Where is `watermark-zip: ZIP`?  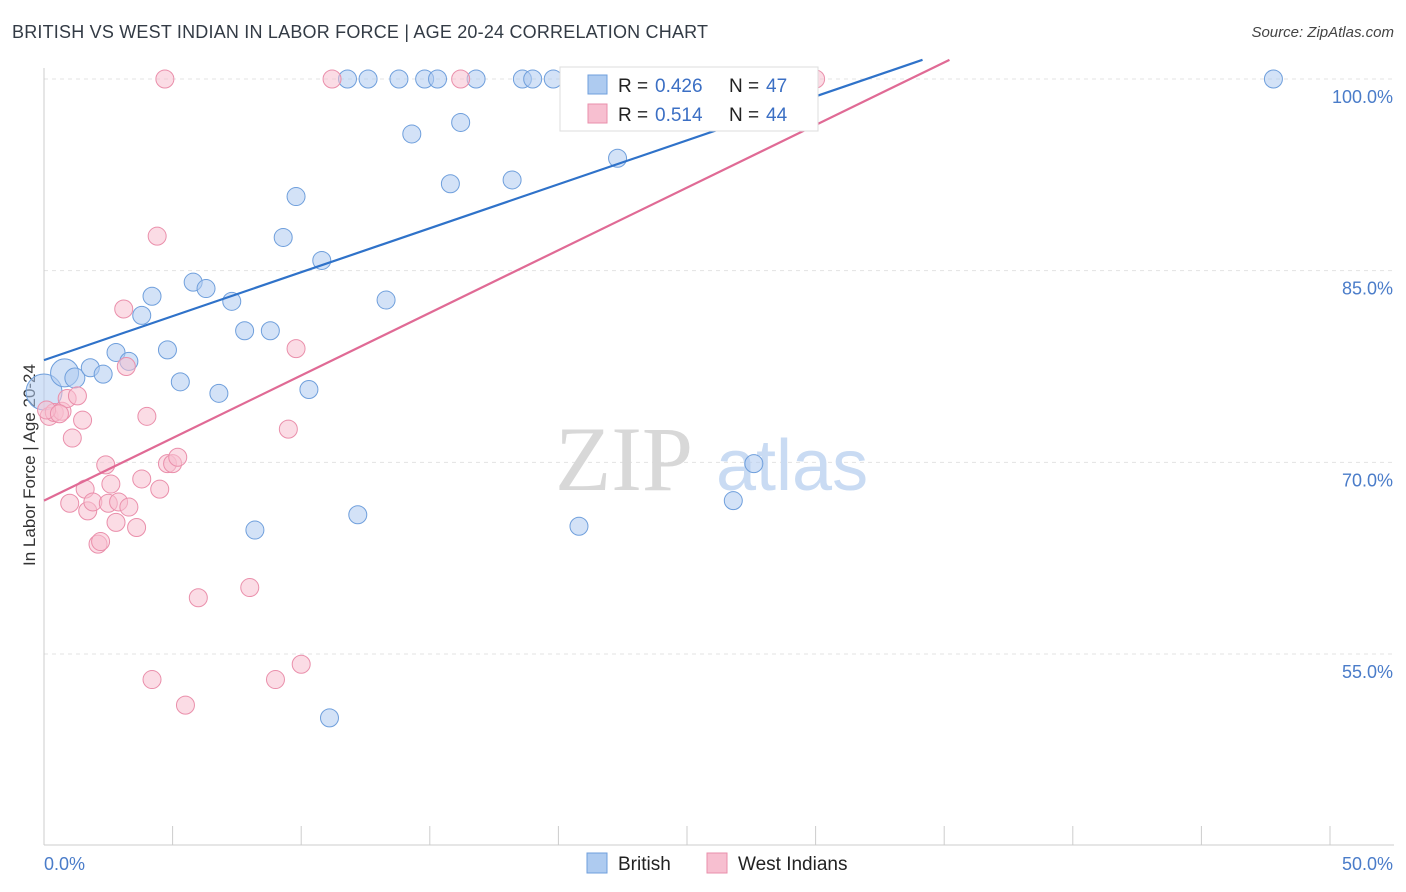 watermark-zip: ZIP is located at coordinates (624, 459).